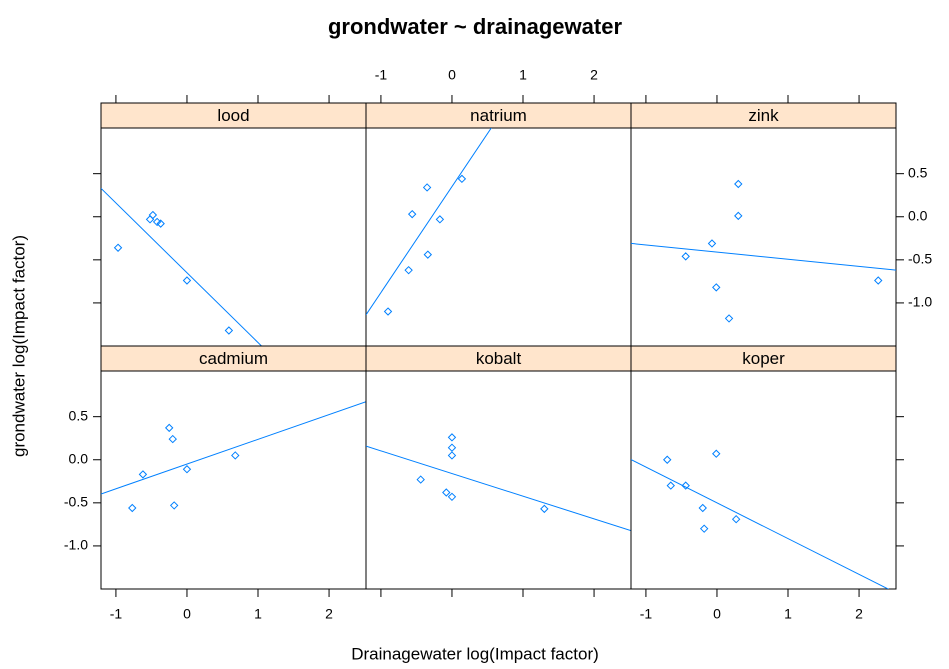  I want to click on x-axis-label: Drainagewater log(Impact factor), so click(475, 653).